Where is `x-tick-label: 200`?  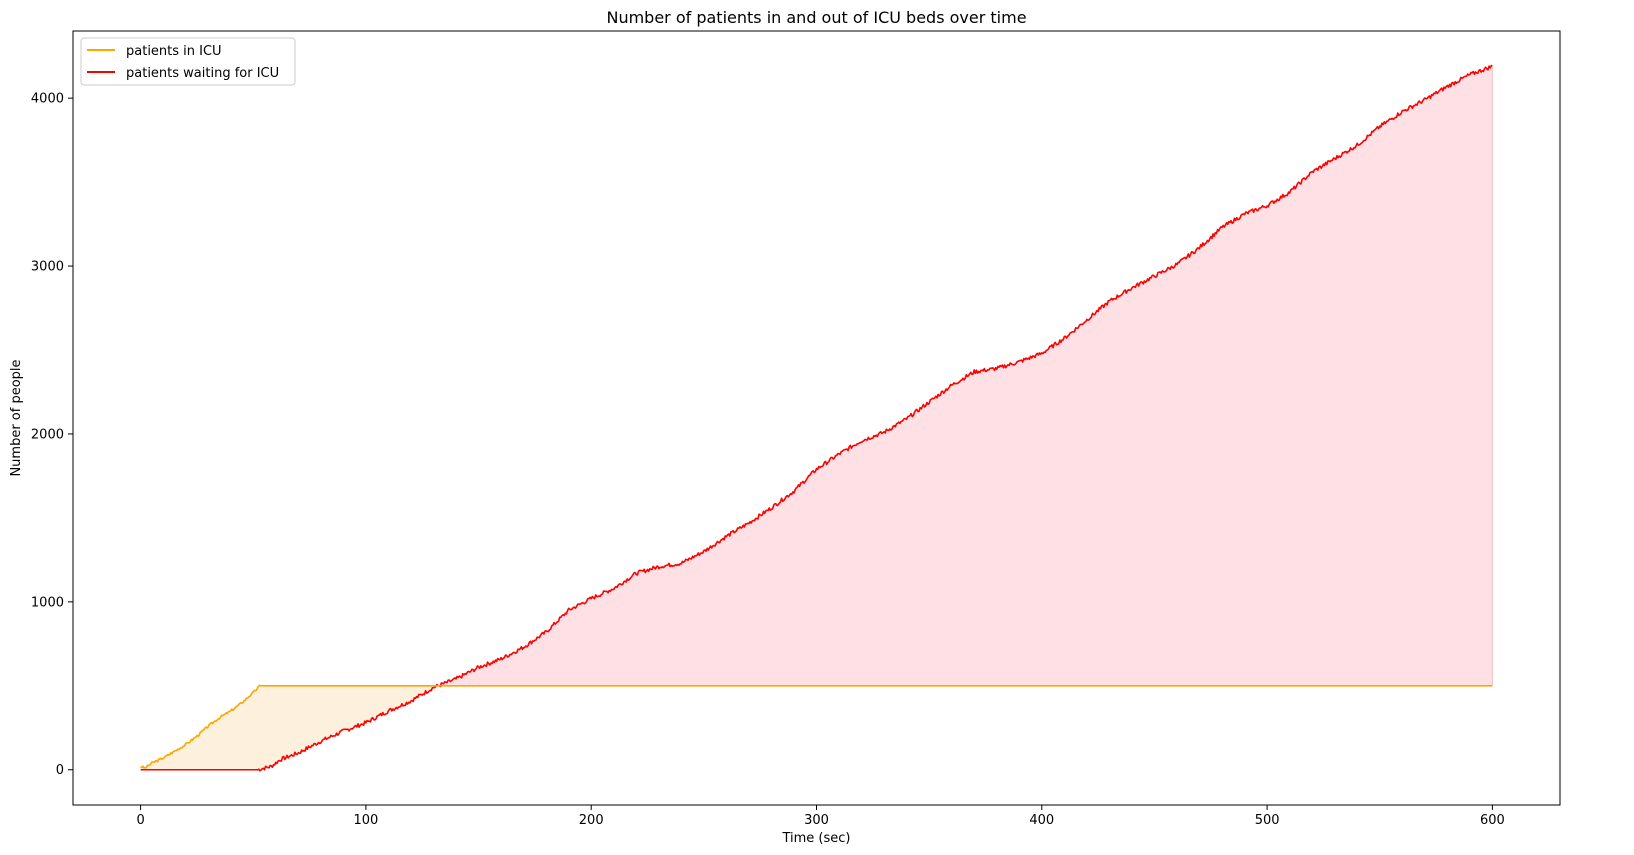 x-tick-label: 200 is located at coordinates (591, 820).